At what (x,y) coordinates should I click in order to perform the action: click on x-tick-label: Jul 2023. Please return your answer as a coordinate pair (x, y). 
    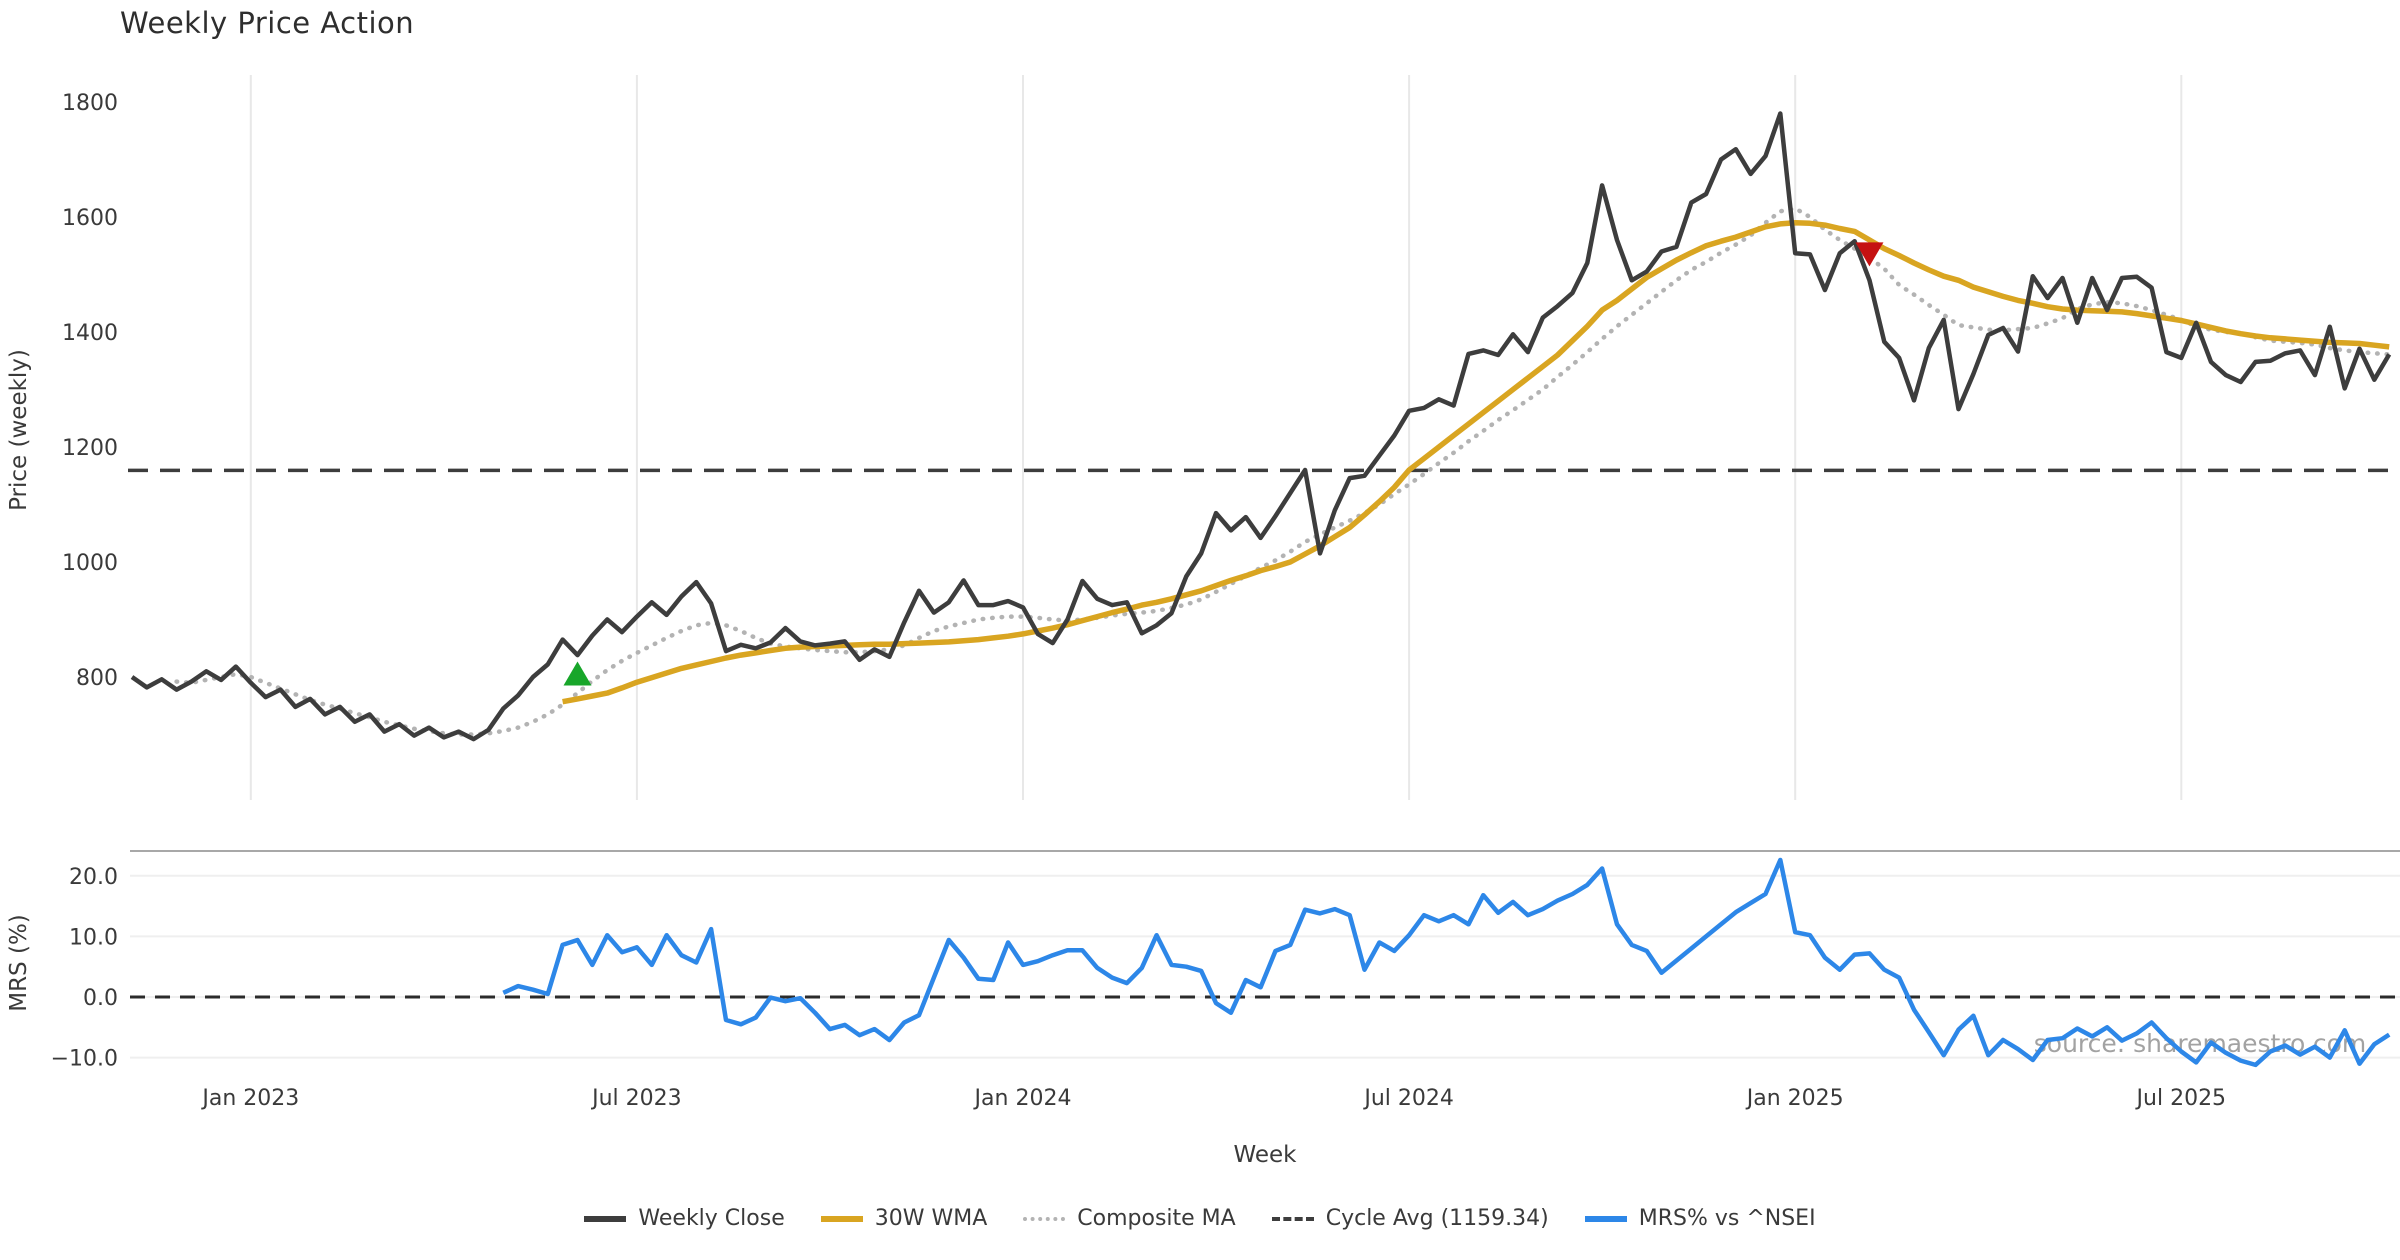
    Looking at the image, I should click on (636, 1098).